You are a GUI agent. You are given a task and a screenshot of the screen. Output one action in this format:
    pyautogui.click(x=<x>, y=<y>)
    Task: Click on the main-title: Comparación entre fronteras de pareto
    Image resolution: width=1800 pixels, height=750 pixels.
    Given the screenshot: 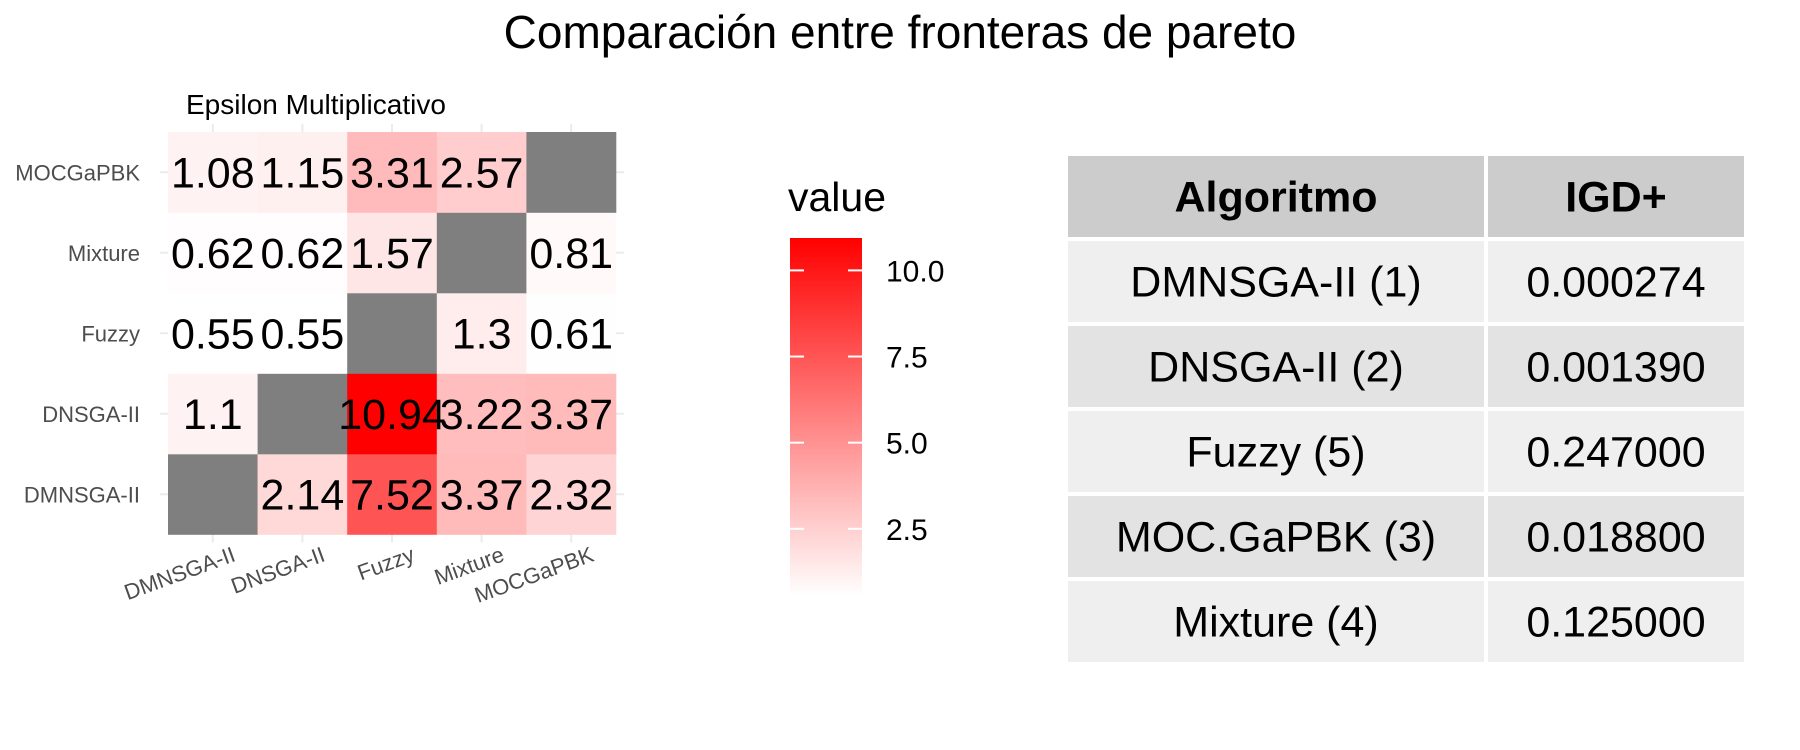 What is the action you would take?
    pyautogui.click(x=900, y=32)
    